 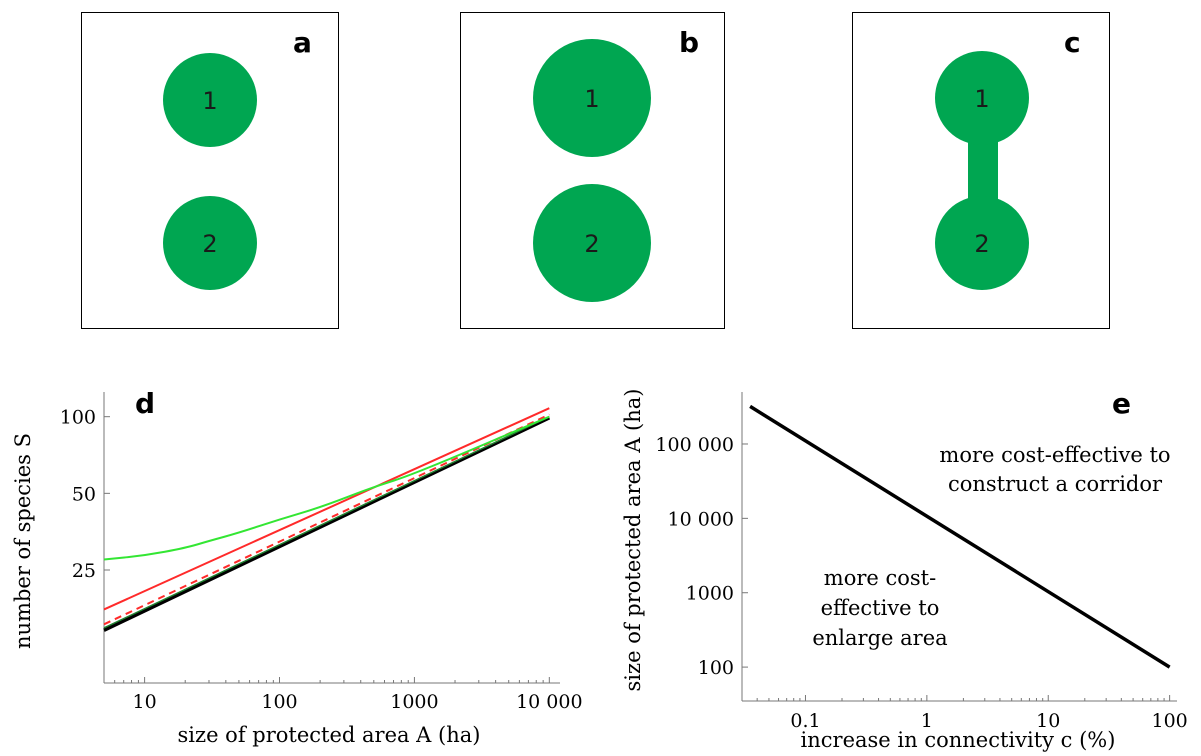 What do you see at coordinates (279, 702) in the screenshot?
I see `panel-d-x-tick-label: 100` at bounding box center [279, 702].